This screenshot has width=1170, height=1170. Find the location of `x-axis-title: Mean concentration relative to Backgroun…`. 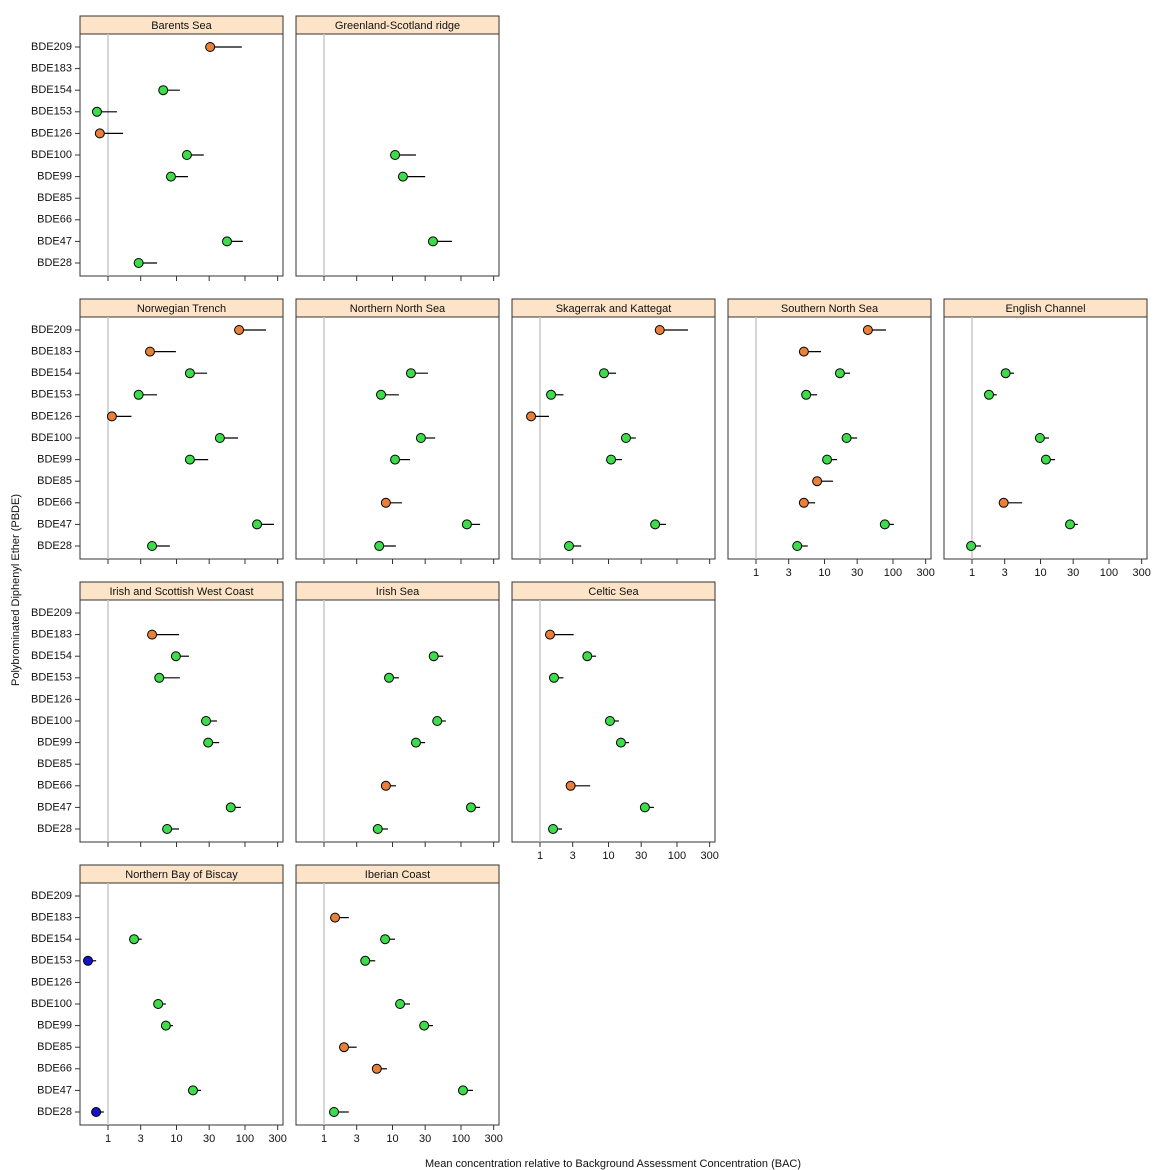

x-axis-title: Mean concentration relative to Backgroun… is located at coordinates (613, 1164).